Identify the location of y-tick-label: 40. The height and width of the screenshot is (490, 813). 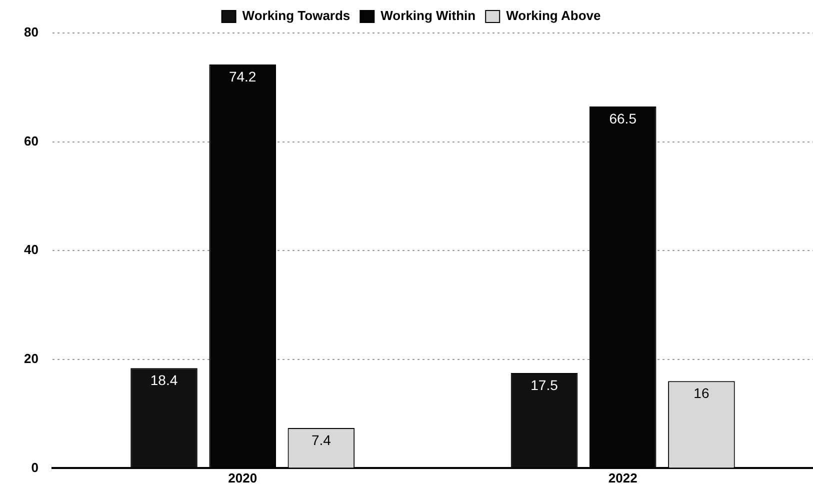
(31, 250).